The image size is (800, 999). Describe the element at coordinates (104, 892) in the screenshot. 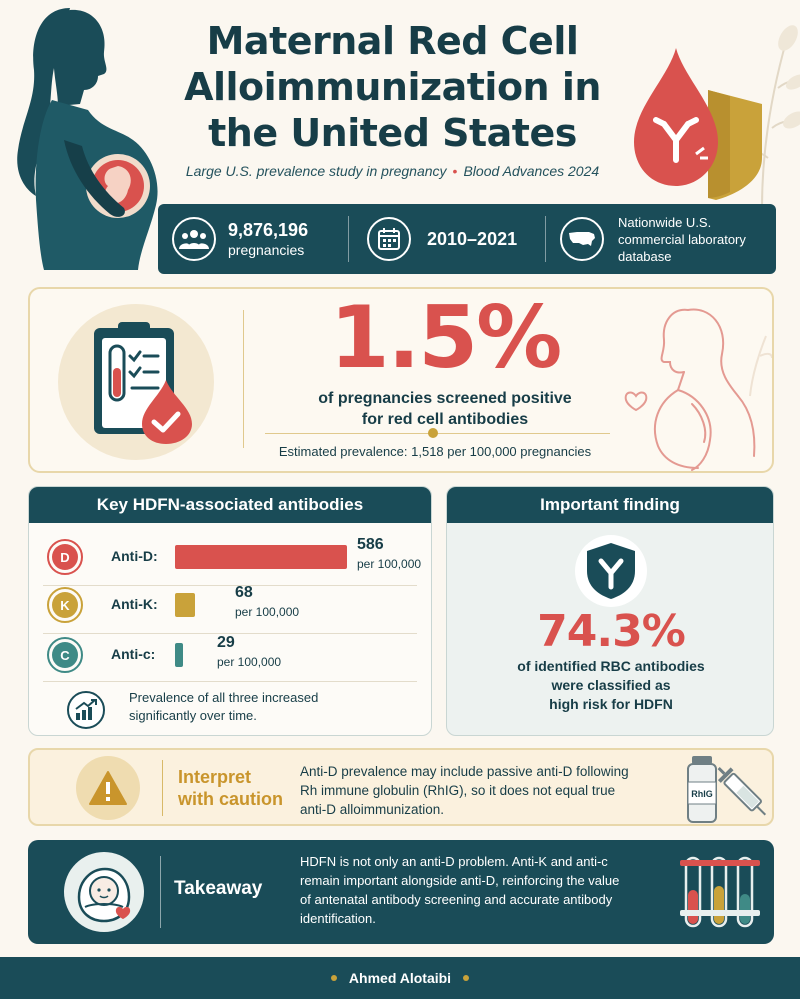

I see `baby-icon` at that location.